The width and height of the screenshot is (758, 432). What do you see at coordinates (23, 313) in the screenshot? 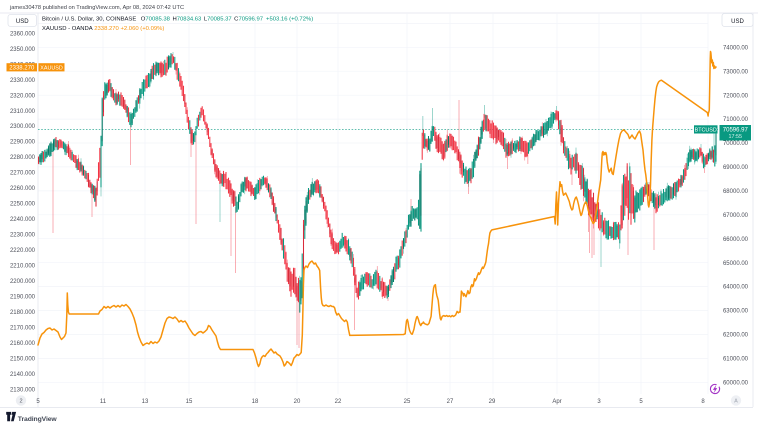
I see `svg-text: 2180.000` at bounding box center [23, 313].